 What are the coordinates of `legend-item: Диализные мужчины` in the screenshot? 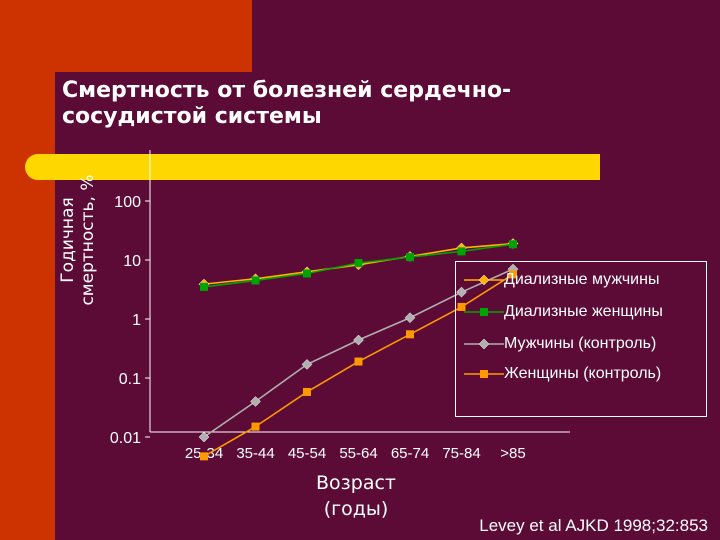 It's located at (581, 280).